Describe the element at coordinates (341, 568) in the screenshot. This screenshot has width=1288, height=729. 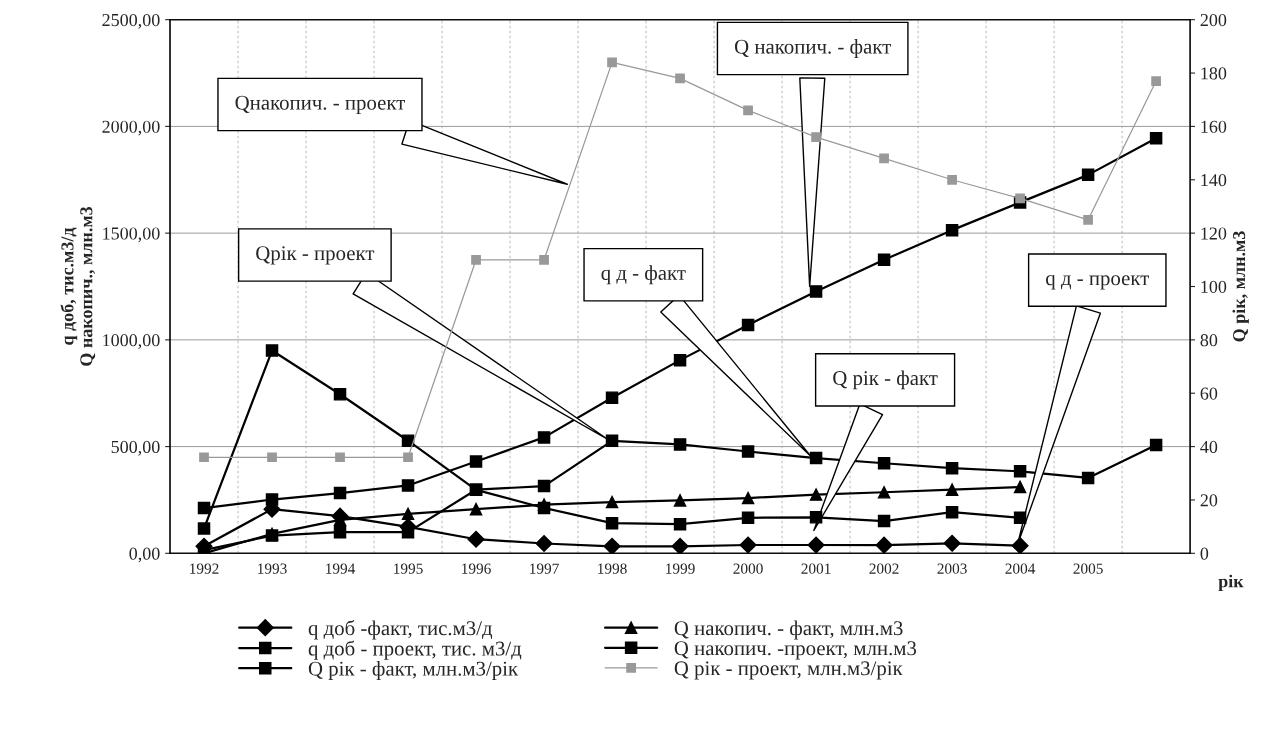
I see `x-tick-label: 1994` at that location.